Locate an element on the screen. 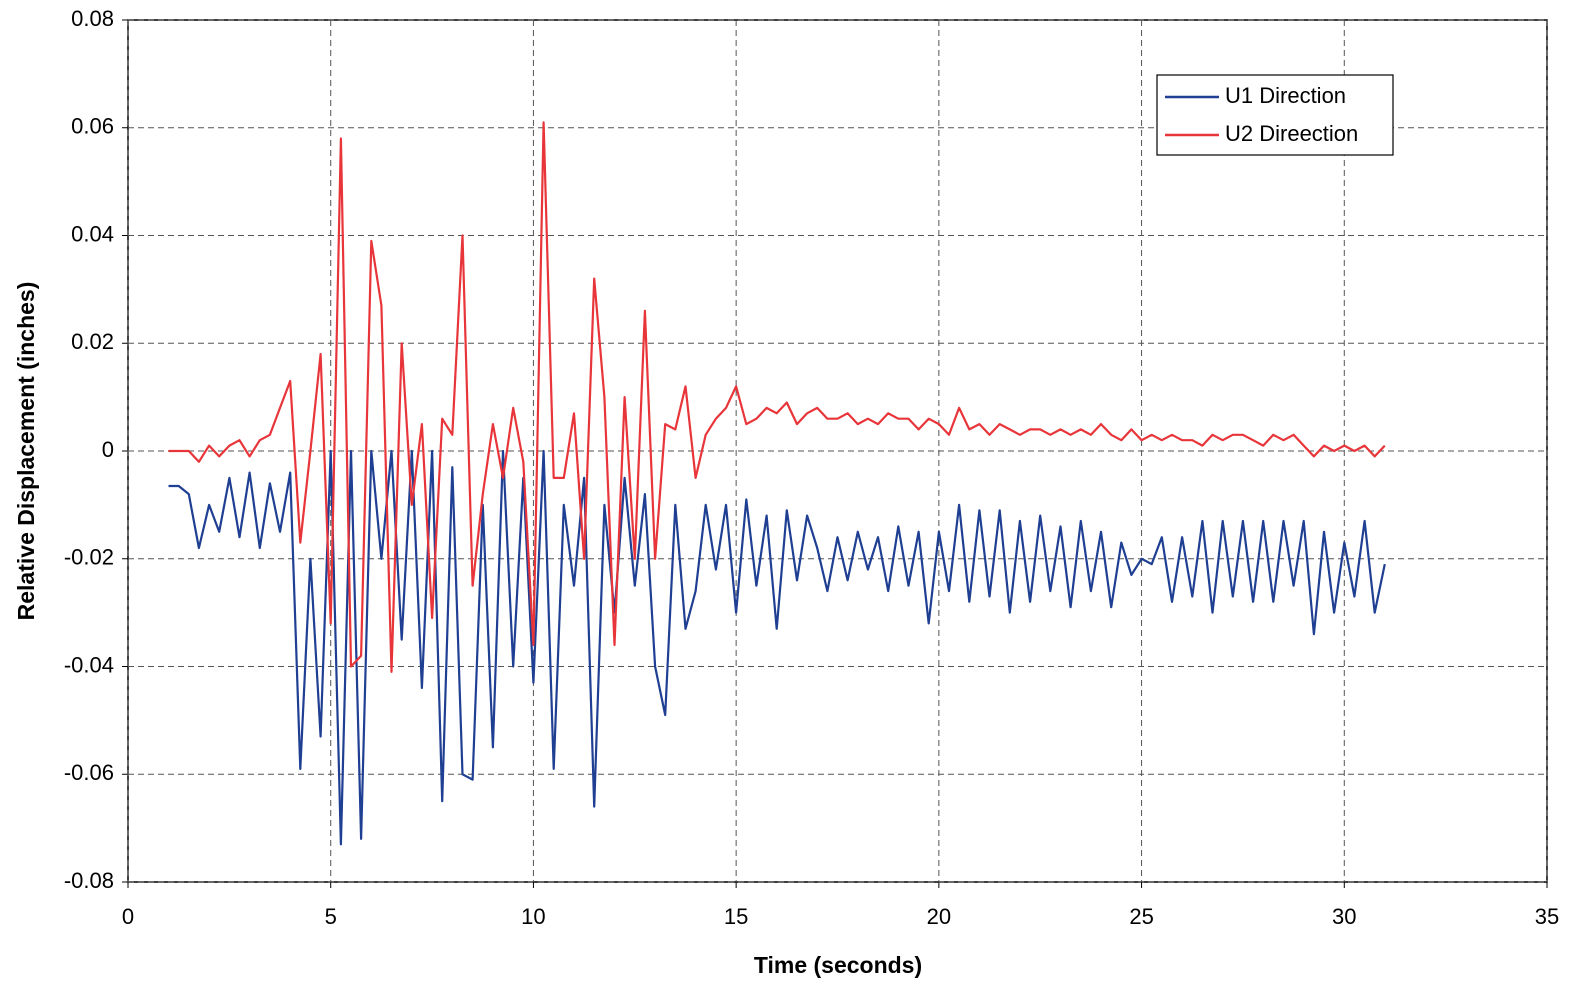 The image size is (1582, 993). legend-label: U2 Direection is located at coordinates (1291, 133).